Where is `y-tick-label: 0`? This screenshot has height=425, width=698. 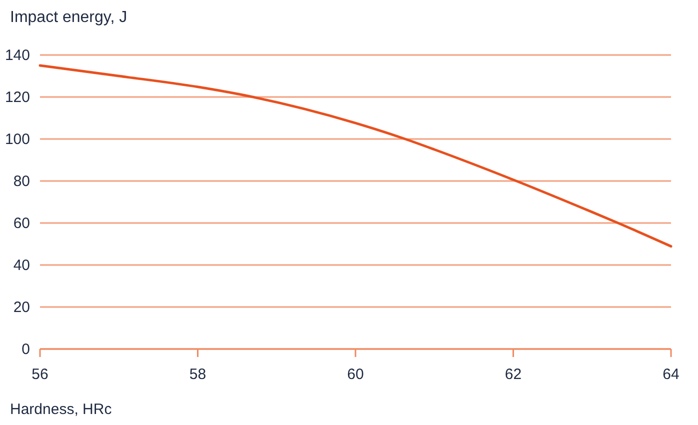 y-tick-label: 0 is located at coordinates (26, 349).